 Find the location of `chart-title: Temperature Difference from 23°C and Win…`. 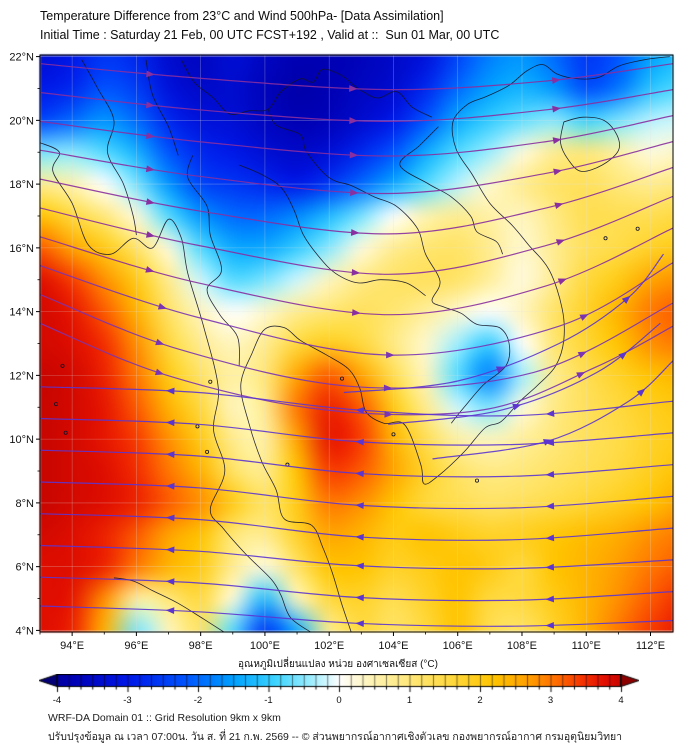

chart-title: Temperature Difference from 23°C and Win… is located at coordinates (242, 16).